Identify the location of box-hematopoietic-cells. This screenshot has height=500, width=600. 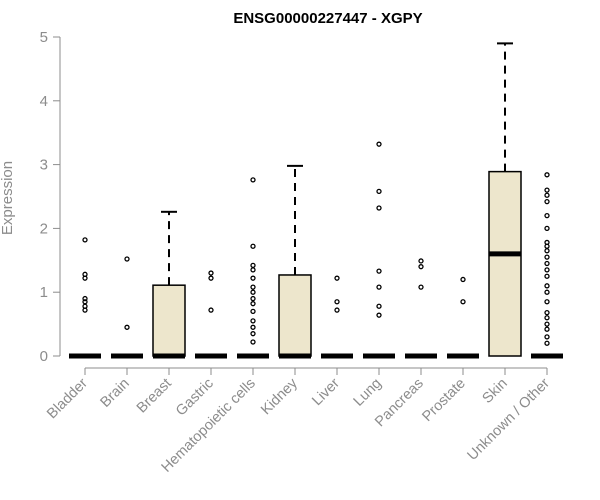
(253, 268).